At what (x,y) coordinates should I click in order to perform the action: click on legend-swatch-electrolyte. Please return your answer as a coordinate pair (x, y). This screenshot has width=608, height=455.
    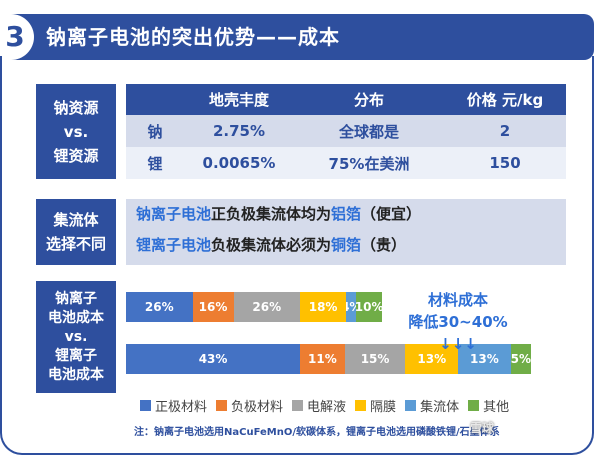
    Looking at the image, I should click on (298, 405).